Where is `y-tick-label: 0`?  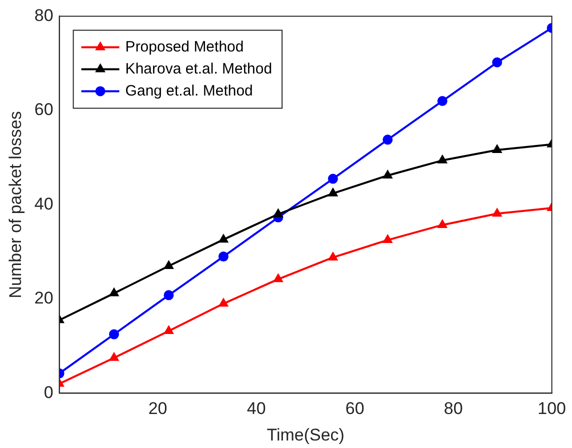 y-tick-label: 0 is located at coordinates (49, 392).